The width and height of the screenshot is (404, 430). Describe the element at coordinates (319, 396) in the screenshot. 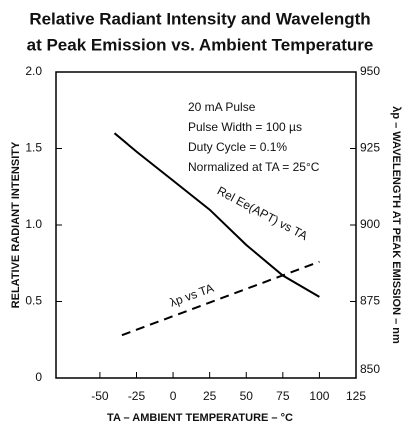

I see `x-tick-label: 100` at that location.